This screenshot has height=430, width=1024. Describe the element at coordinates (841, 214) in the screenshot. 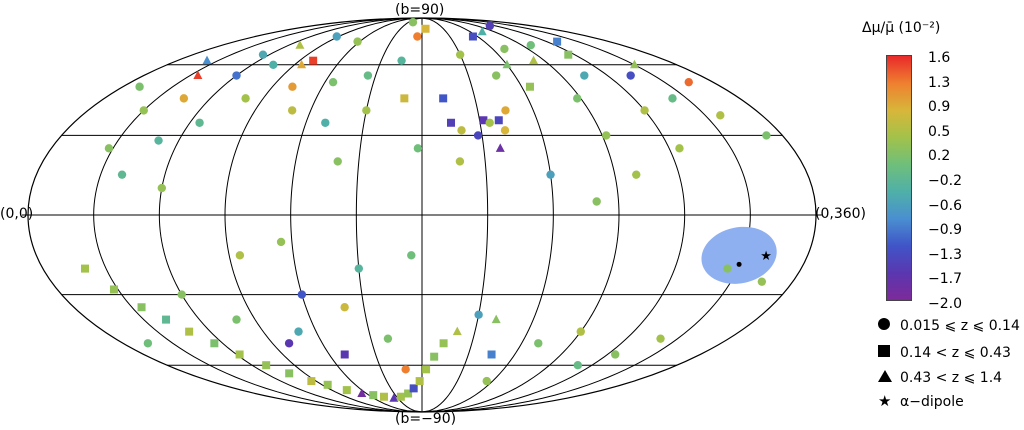

I see `right-label: (0,360)` at that location.